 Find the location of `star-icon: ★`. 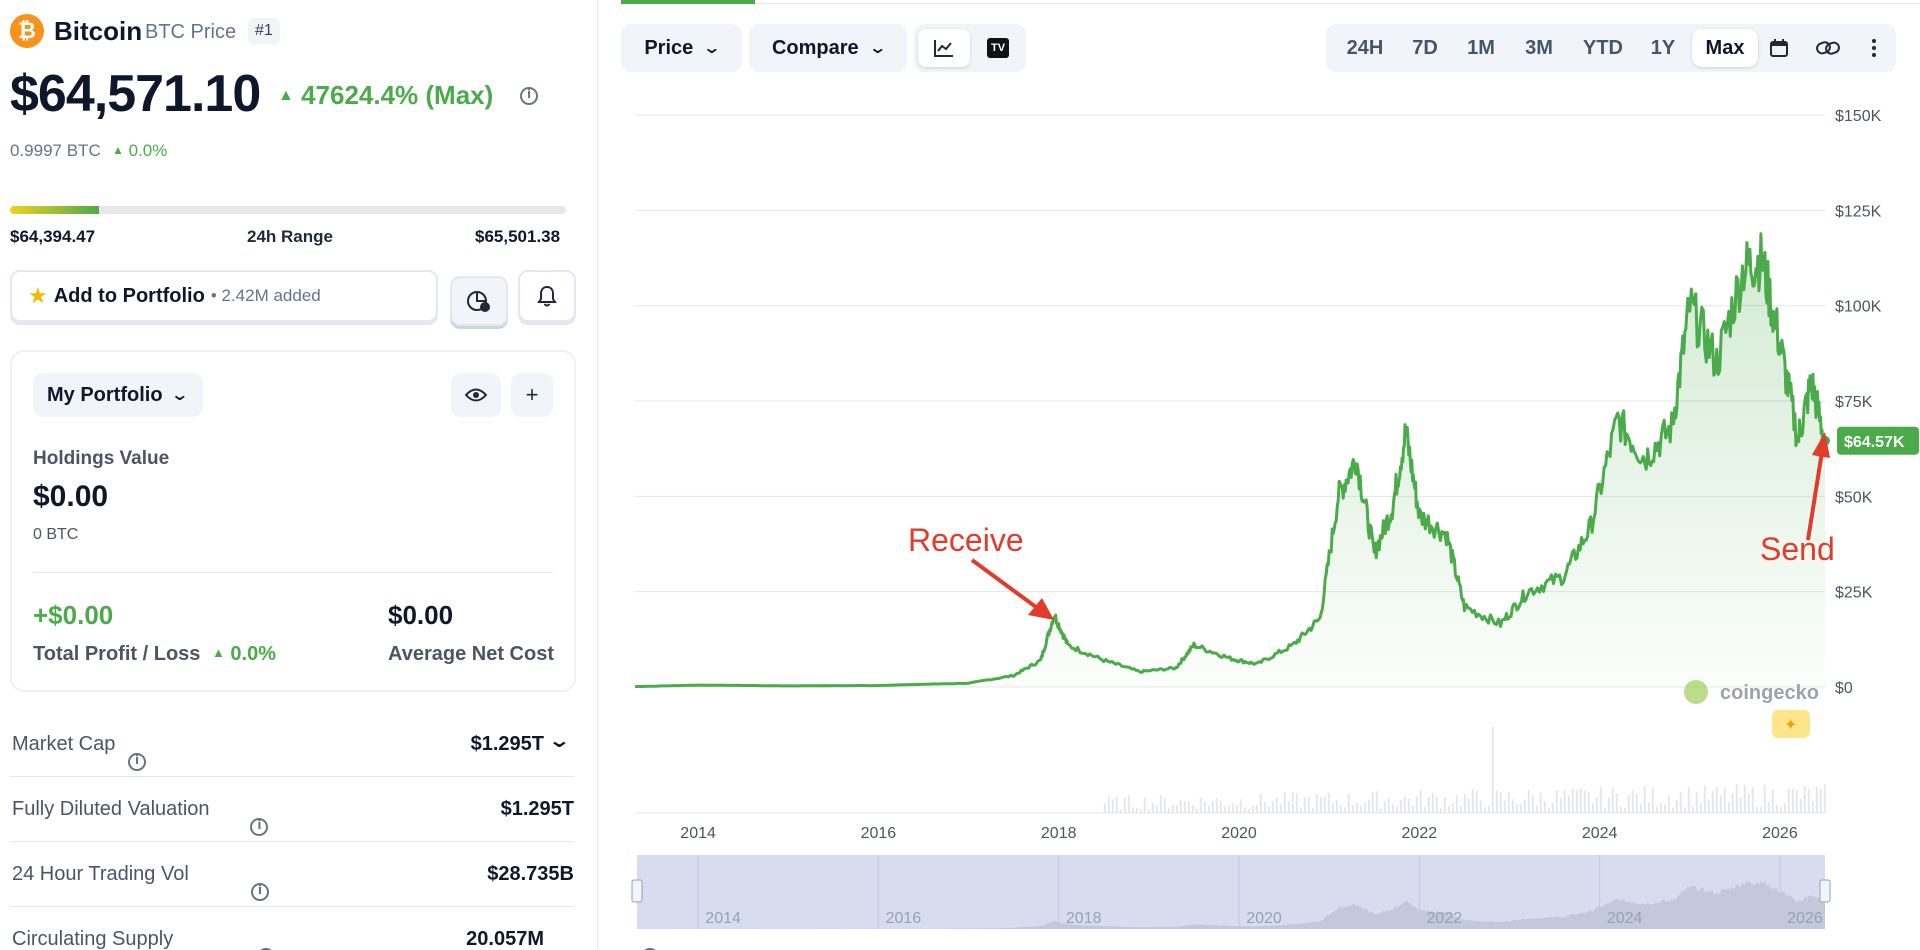

star-icon: ★ is located at coordinates (38, 295).